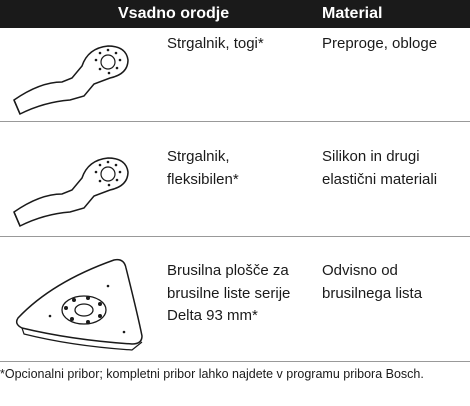  What do you see at coordinates (174, 13) in the screenshot?
I see `header-tool: Vsadno orodje` at bounding box center [174, 13].